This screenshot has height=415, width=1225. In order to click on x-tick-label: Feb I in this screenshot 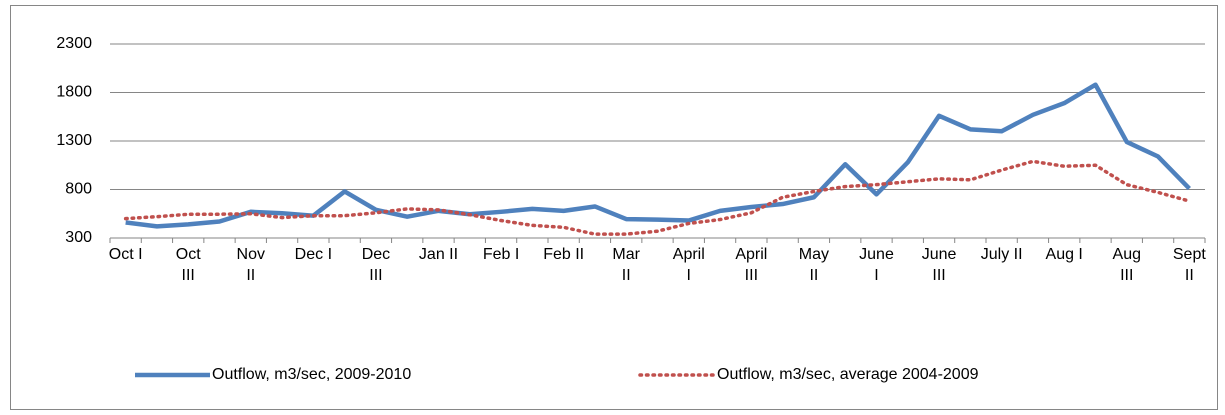, I will do `click(501, 254)`.